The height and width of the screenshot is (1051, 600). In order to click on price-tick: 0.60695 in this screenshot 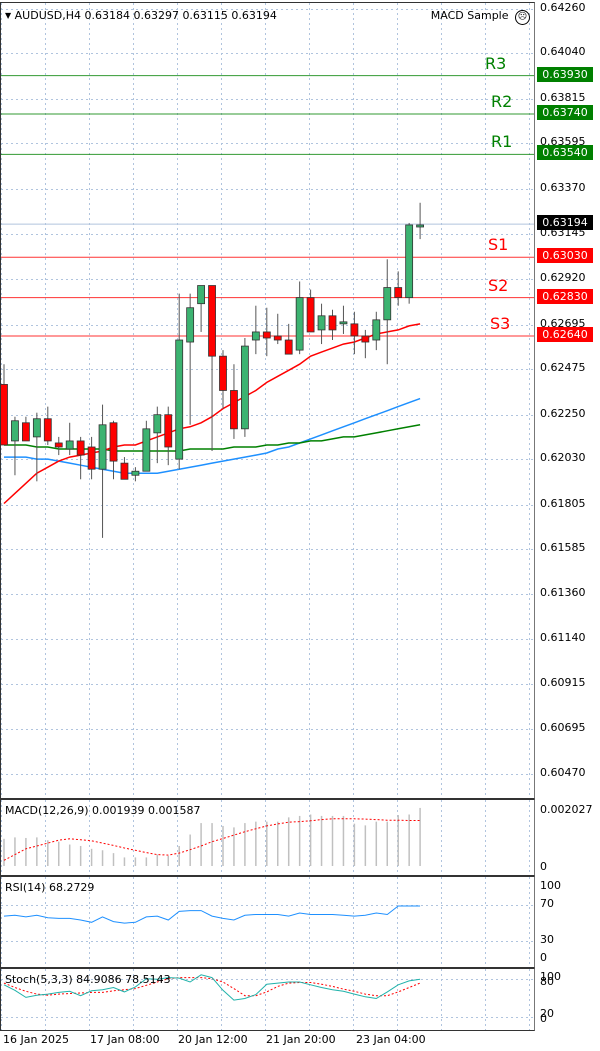, I will do `click(563, 727)`.